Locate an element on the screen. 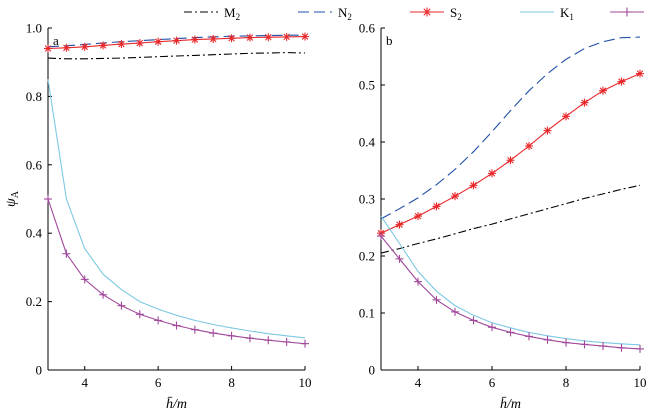  y-tick-label: 0.5 is located at coordinates (367, 85).